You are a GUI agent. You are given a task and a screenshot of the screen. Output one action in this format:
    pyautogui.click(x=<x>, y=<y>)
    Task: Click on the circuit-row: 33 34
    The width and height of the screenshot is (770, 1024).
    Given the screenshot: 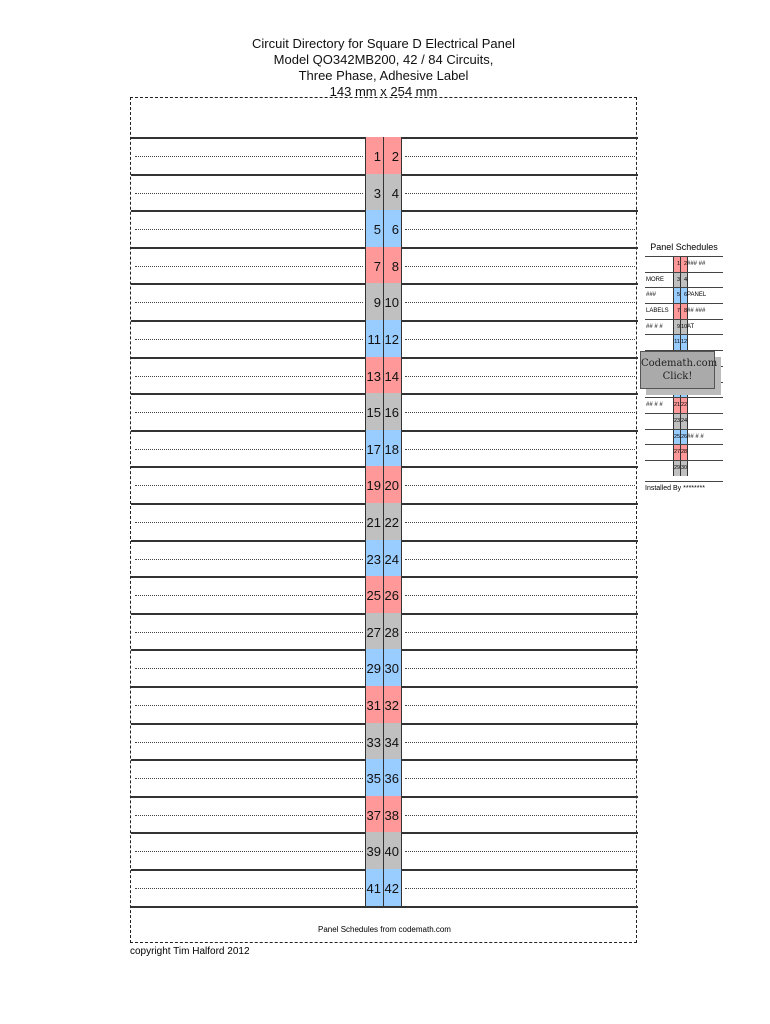 What is the action you would take?
    pyautogui.click(x=384, y=742)
    